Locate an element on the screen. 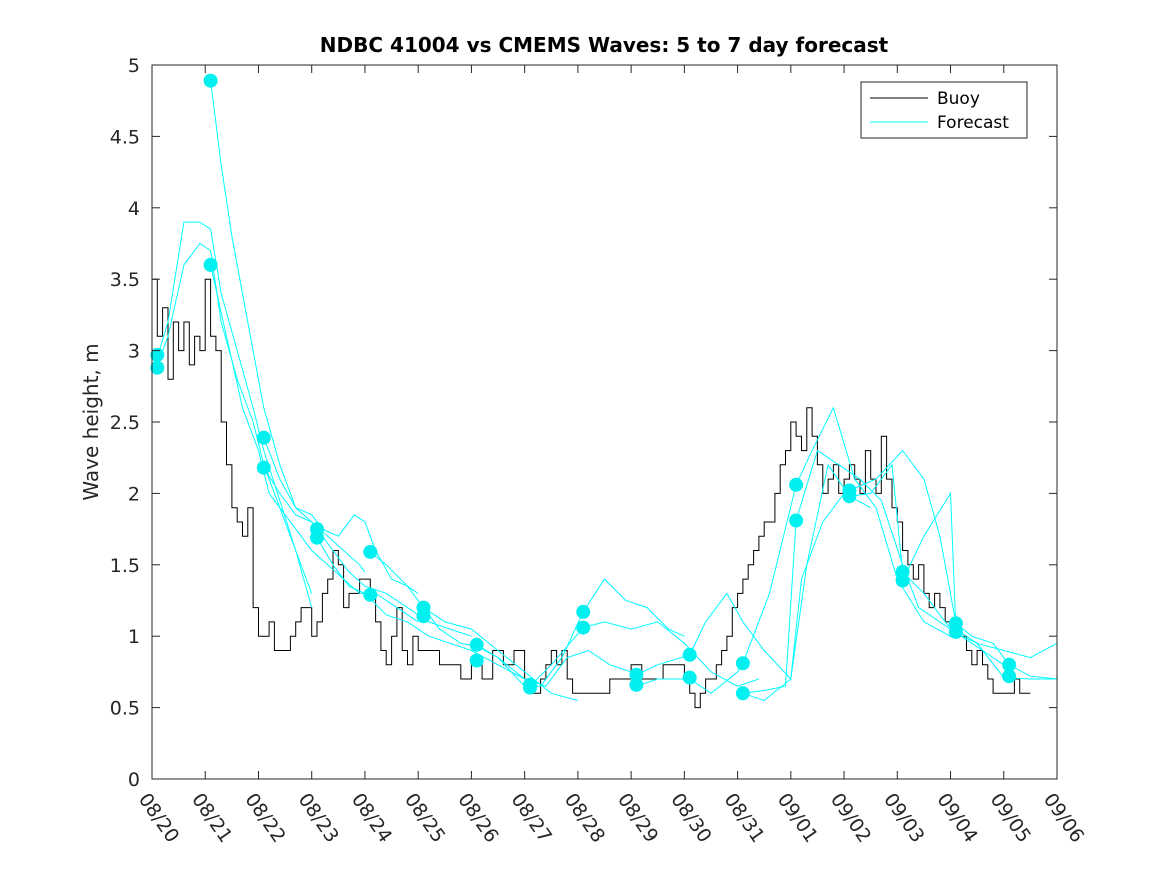 Image resolution: width=1167 pixels, height=875 pixels. y-tick-label: 5 is located at coordinates (134, 66).